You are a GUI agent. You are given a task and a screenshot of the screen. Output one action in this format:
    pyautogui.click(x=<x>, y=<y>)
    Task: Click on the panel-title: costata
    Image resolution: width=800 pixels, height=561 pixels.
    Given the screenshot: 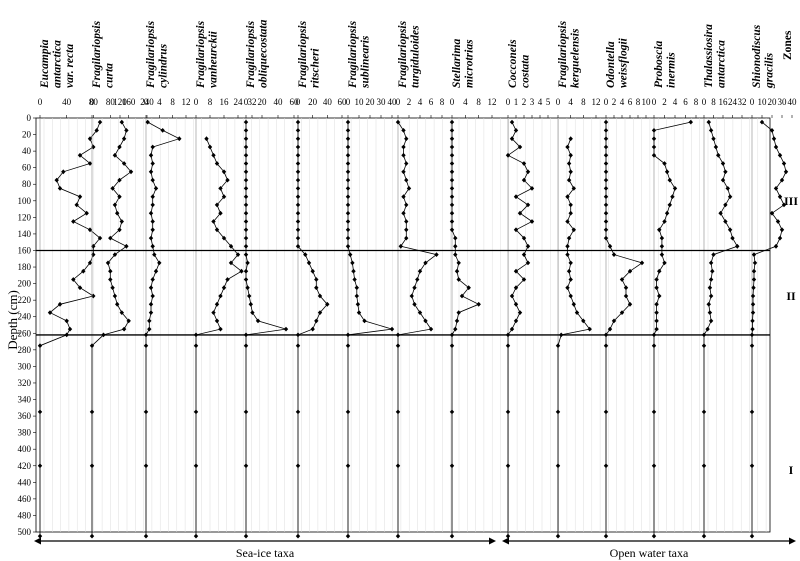 What is the action you would take?
    pyautogui.click(x=526, y=71)
    